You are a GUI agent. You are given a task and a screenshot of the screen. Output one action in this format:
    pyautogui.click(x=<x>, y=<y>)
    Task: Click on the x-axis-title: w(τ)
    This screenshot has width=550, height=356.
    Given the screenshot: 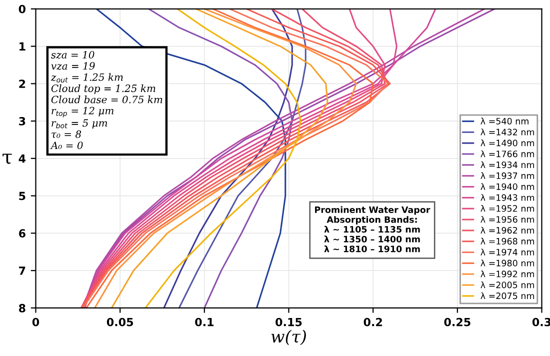 What is the action you would take?
    pyautogui.click(x=288, y=338)
    